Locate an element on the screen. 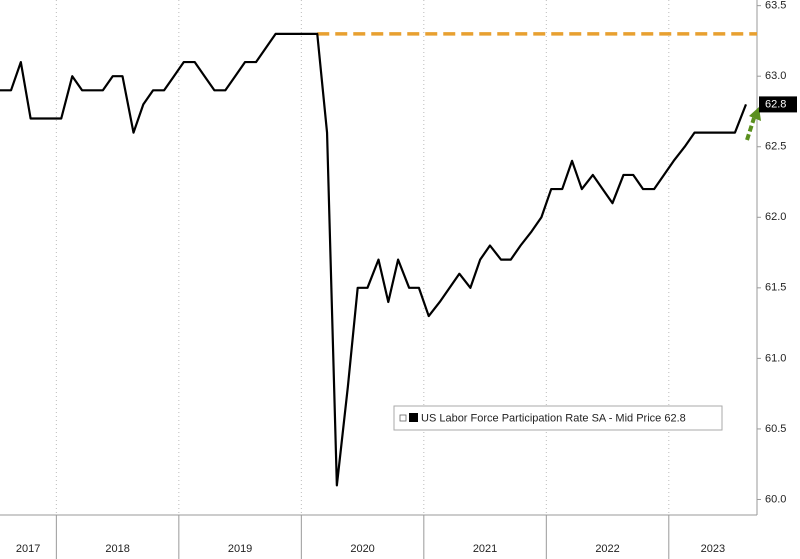 This screenshot has height=559, width=800. y-tick-label: 63.0 is located at coordinates (775, 76).